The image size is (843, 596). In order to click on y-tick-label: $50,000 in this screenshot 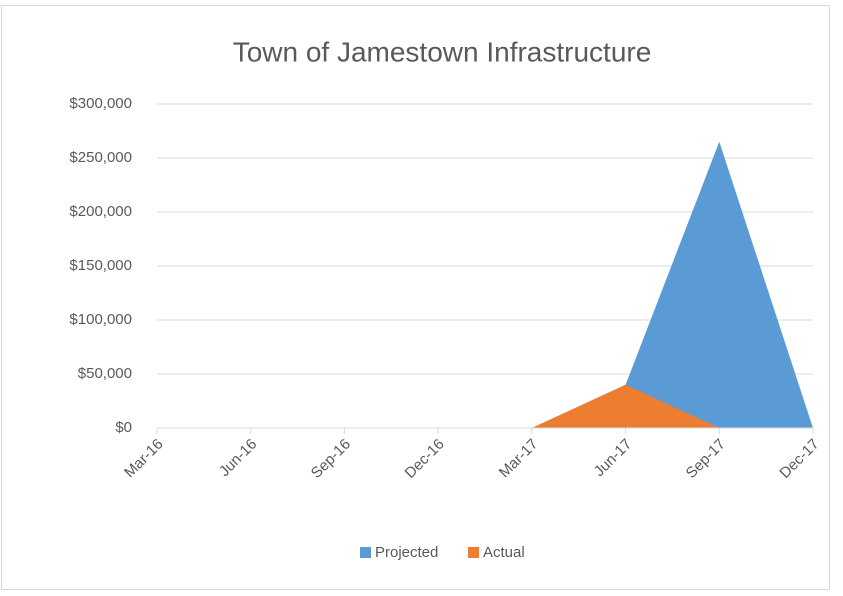, I will do `click(105, 373)`.